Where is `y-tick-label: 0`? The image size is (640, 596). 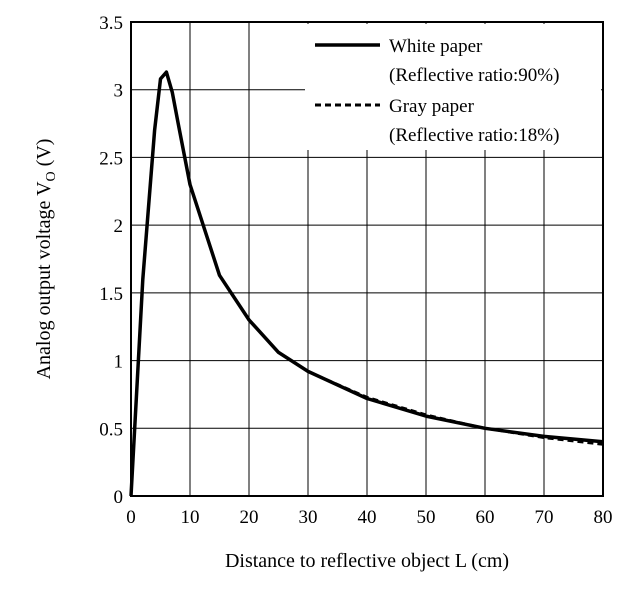
y-tick-label: 0 is located at coordinates (119, 497).